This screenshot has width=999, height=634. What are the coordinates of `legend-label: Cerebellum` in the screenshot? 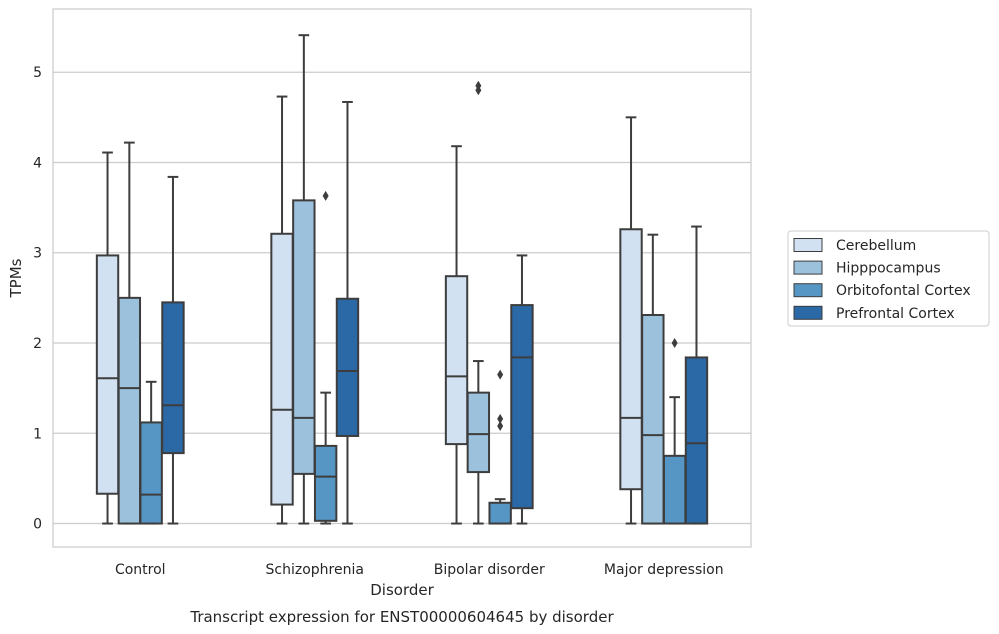 It's located at (876, 246).